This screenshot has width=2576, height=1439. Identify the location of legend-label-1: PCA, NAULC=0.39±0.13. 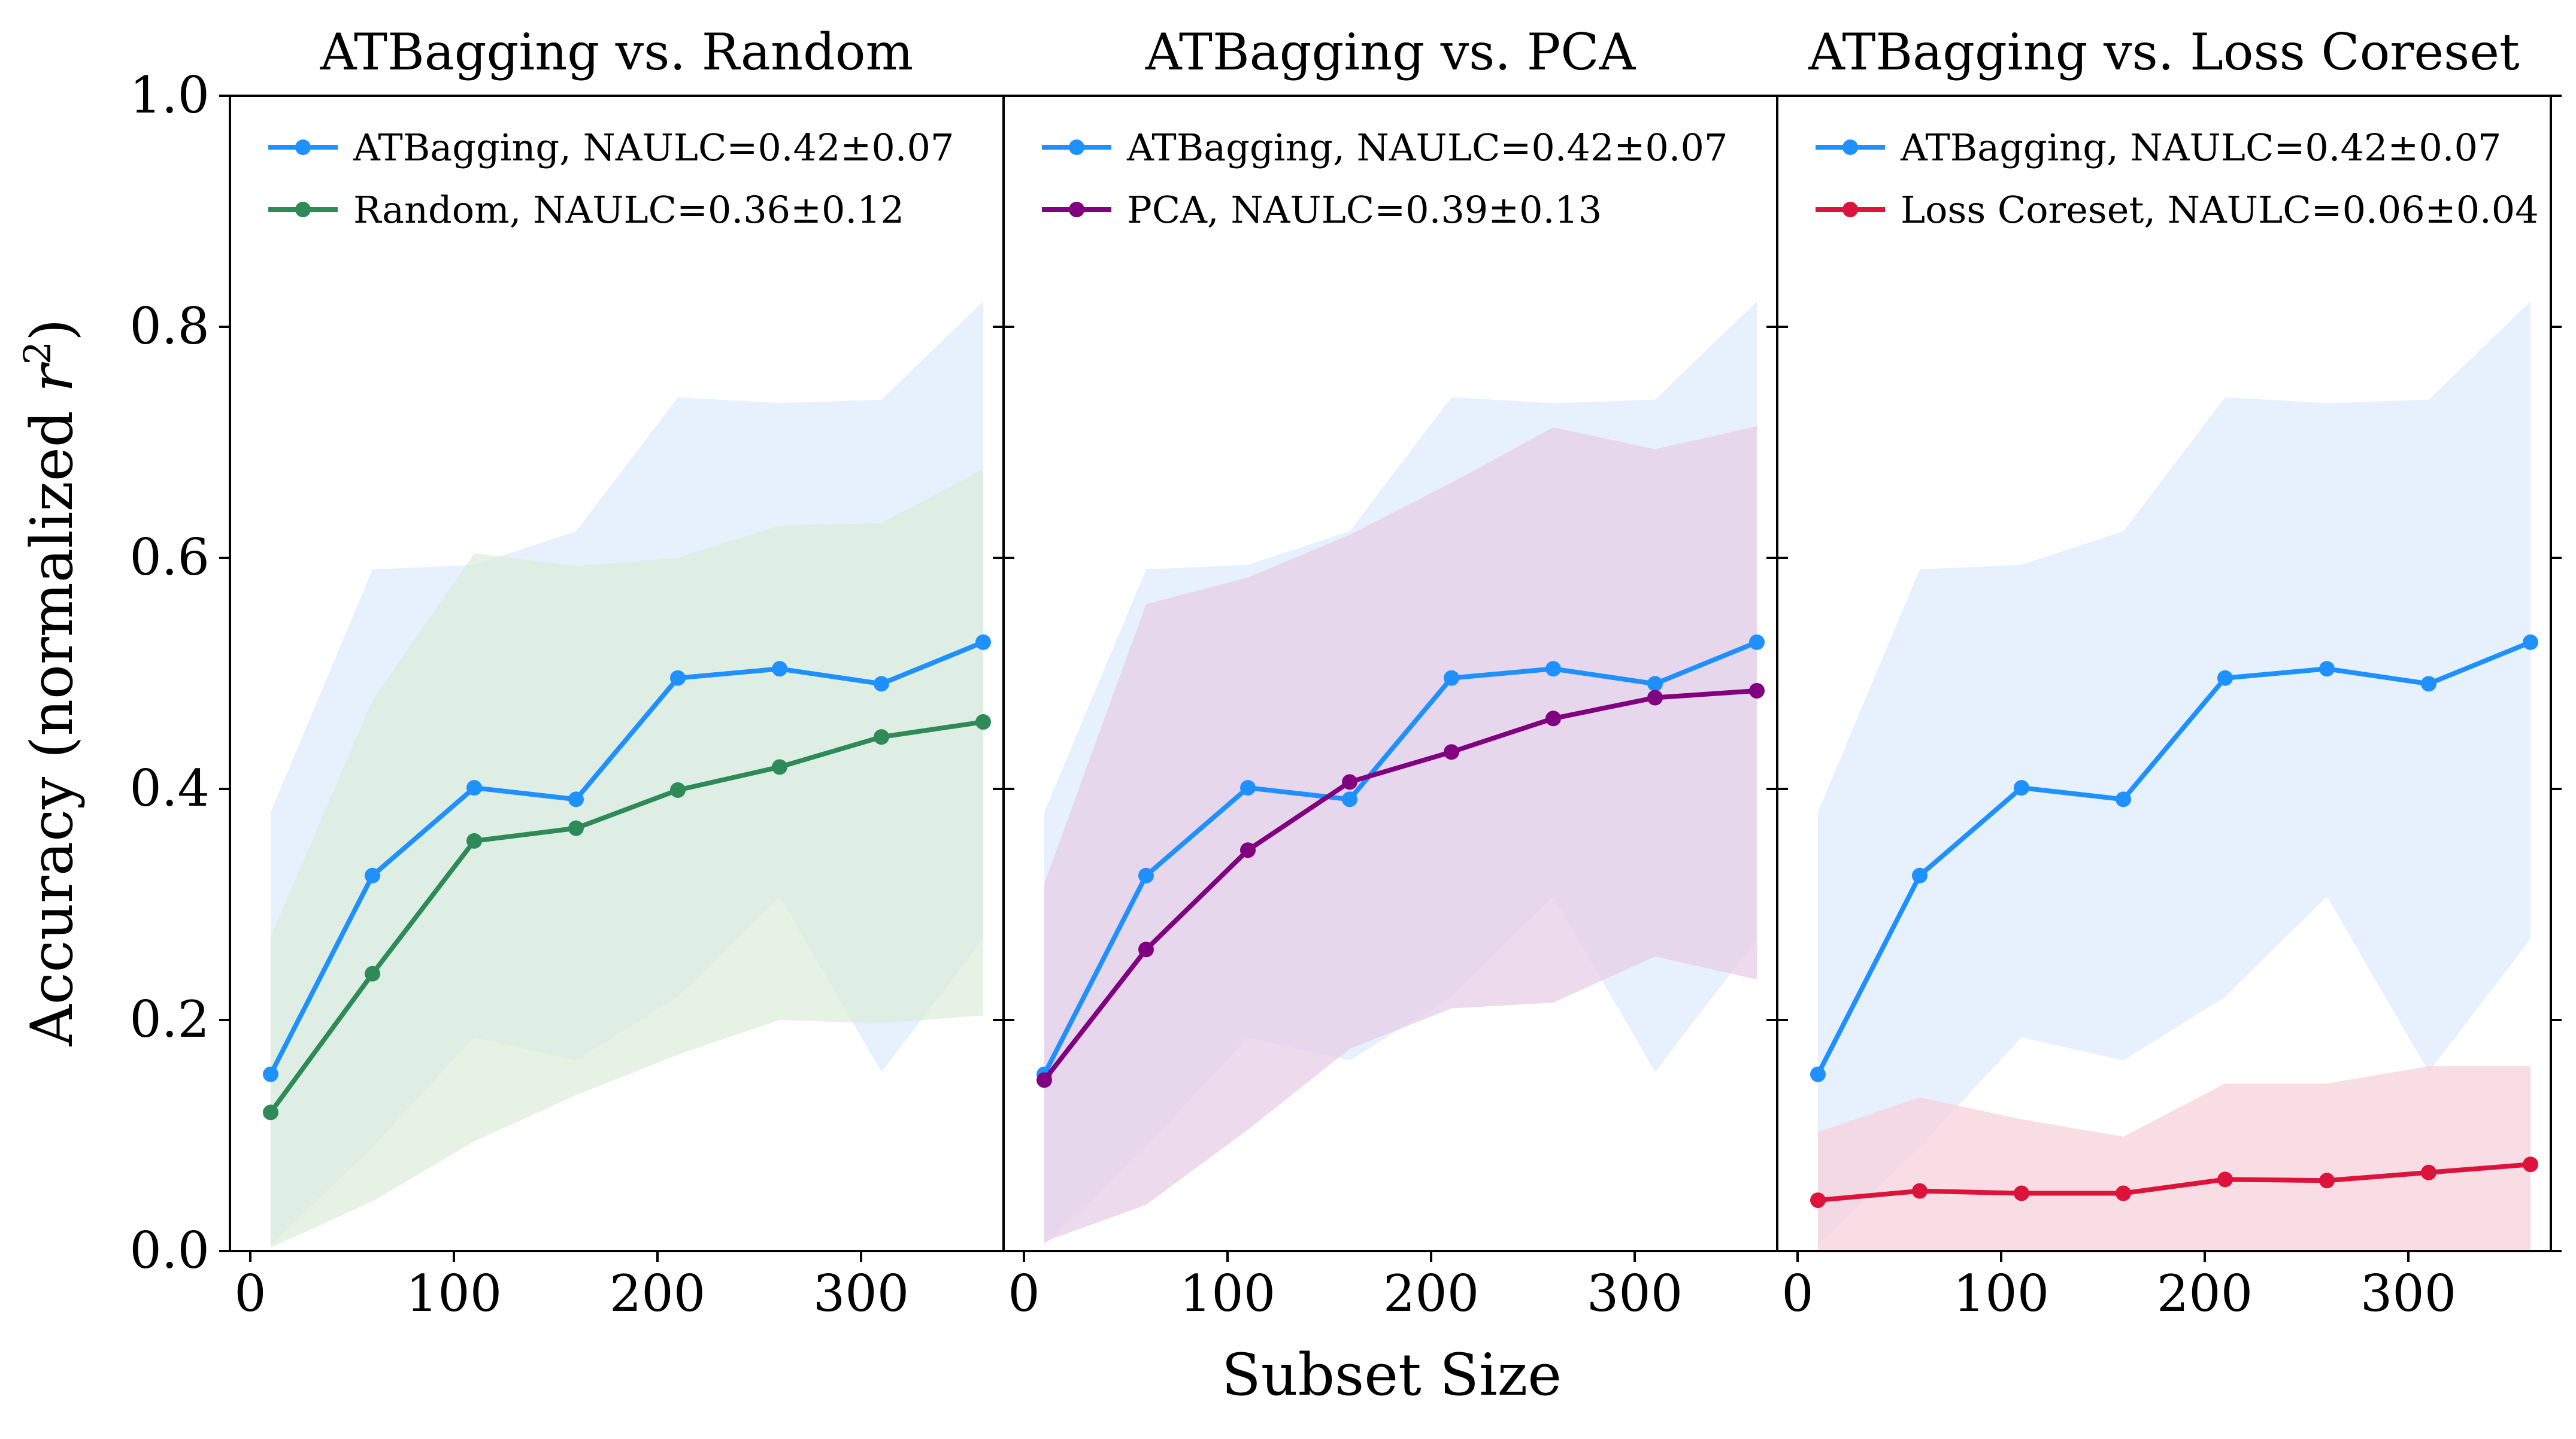
(1364, 210).